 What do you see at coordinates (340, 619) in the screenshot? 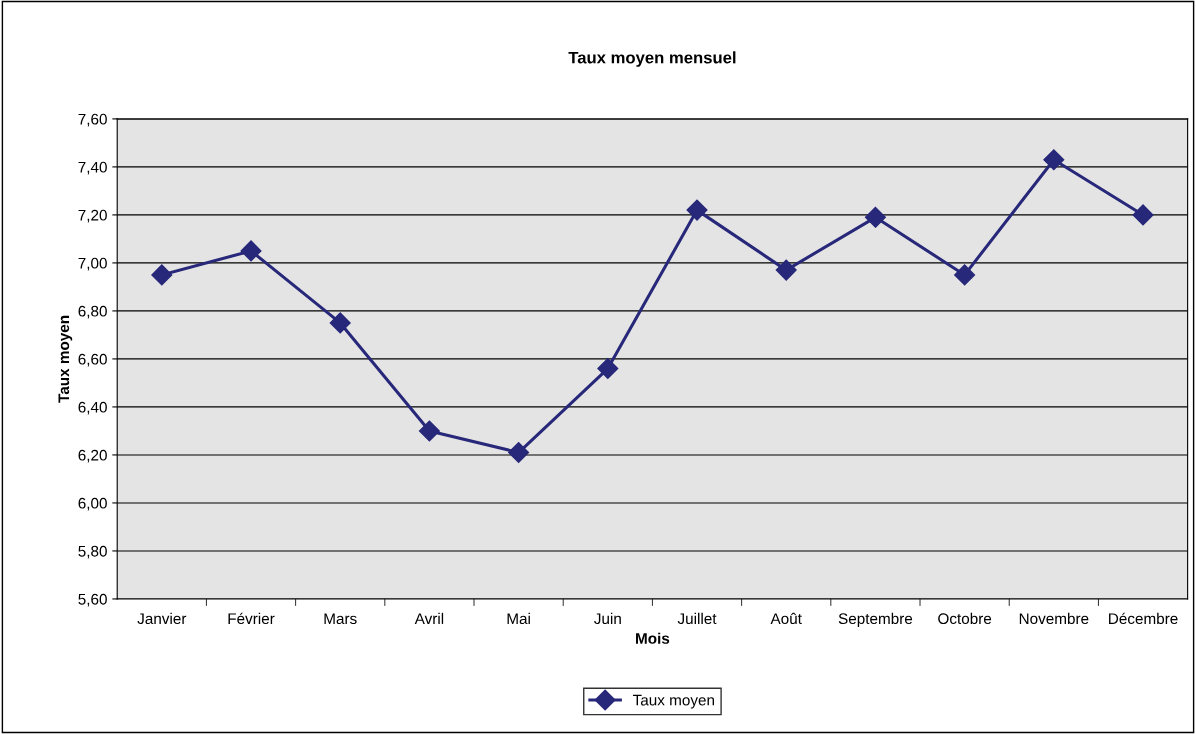
I see `x-tick-label: Mars` at bounding box center [340, 619].